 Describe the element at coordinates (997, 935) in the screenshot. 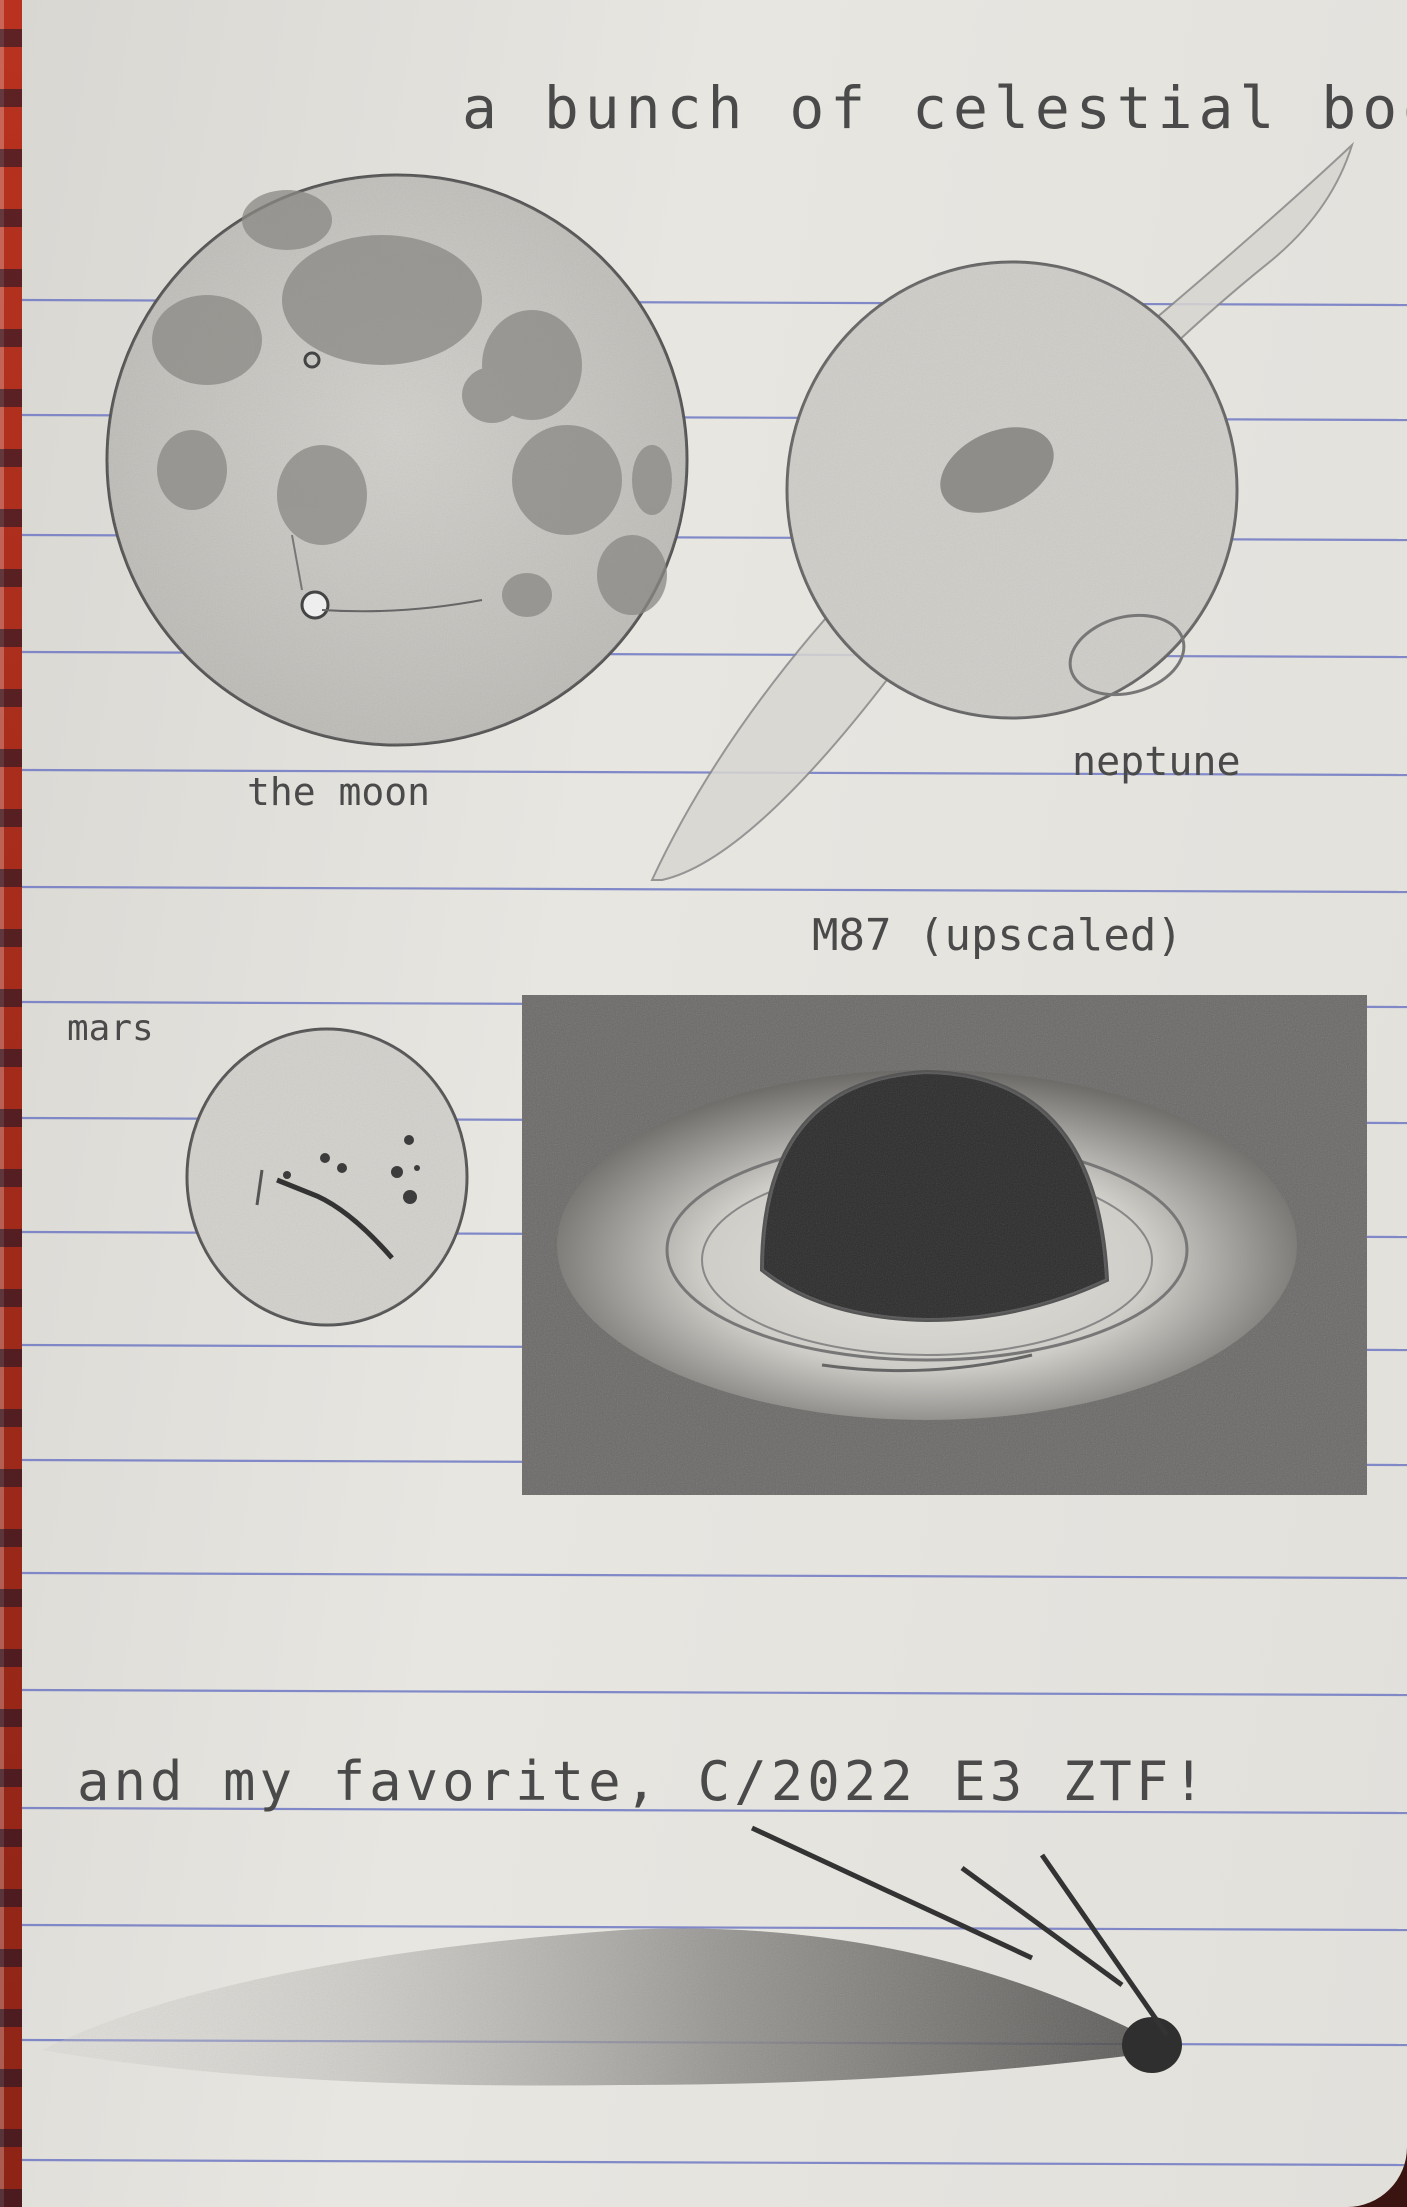

I see `m87-label: M87 (upscaled)` at that location.